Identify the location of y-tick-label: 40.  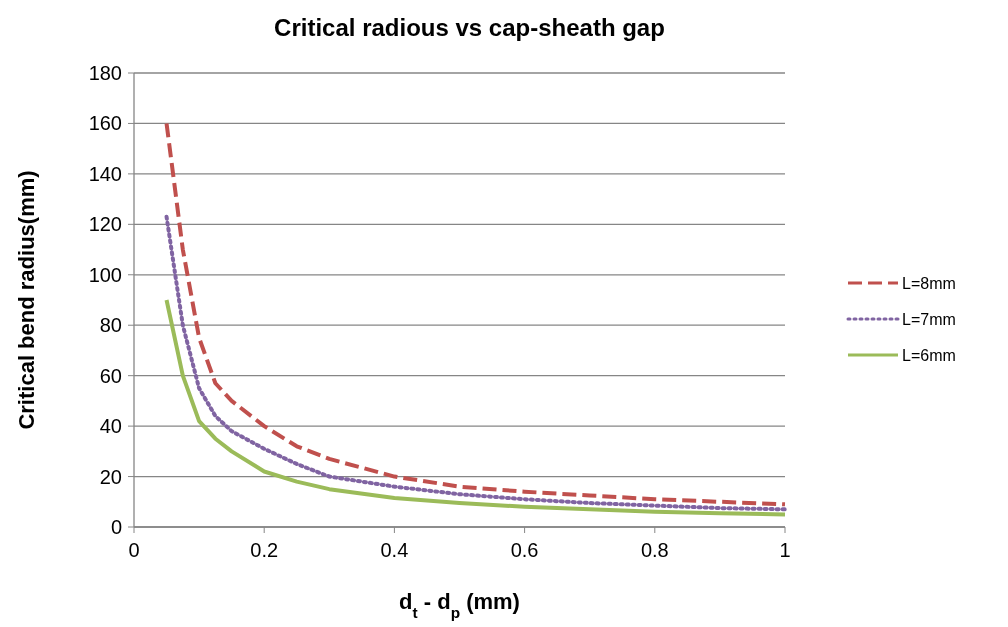
(110, 426).